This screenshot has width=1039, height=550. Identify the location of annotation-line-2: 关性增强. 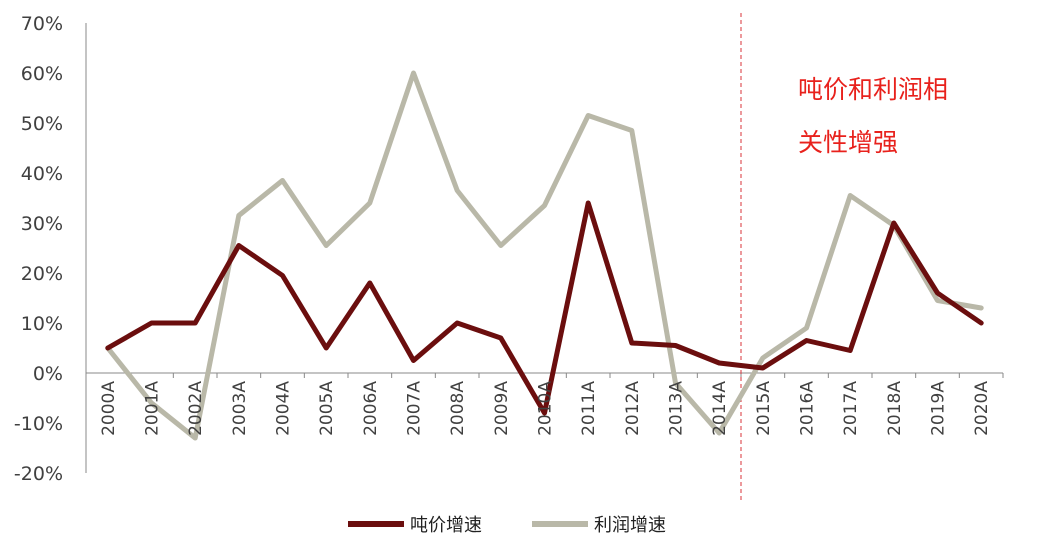
(848, 142).